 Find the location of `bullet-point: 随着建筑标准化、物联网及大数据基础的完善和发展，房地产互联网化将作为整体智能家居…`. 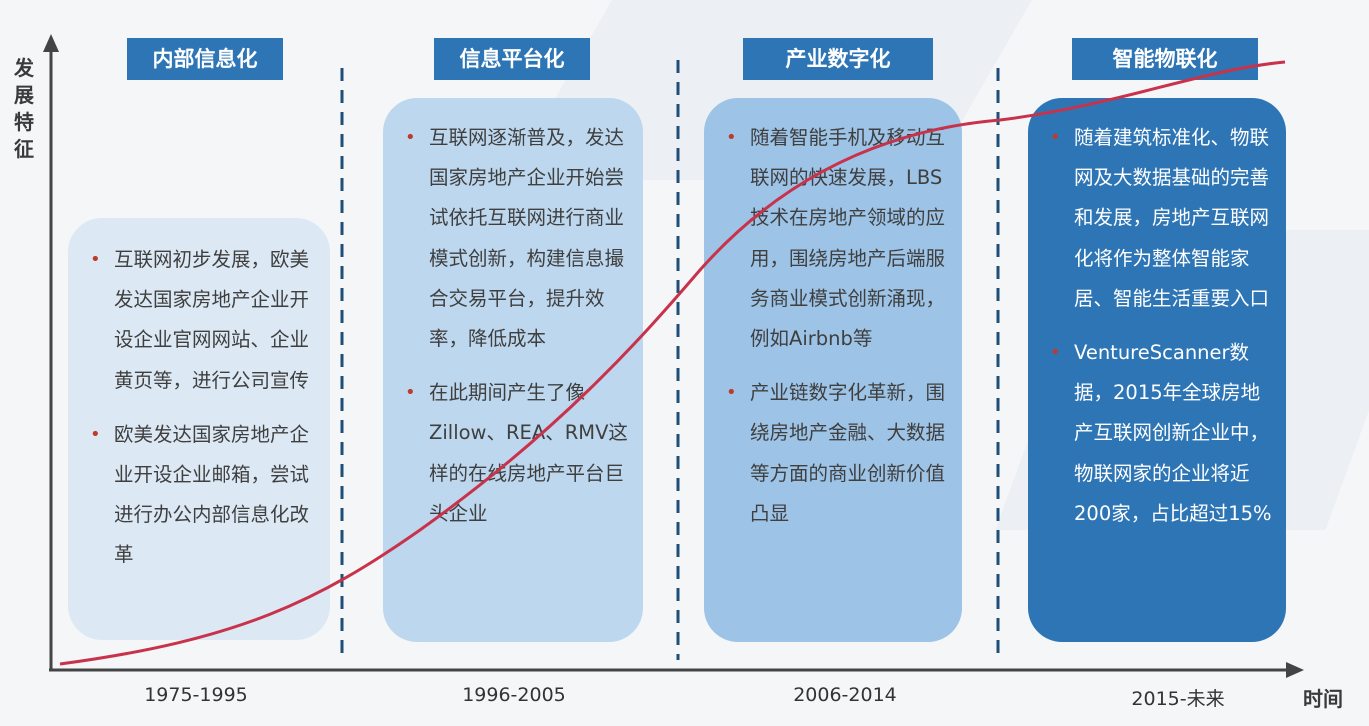

bullet-point: 随着建筑标准化、物联网及大数据基础的完善和发展，房地产互联网化将作为整体智能家居… is located at coordinates (1156, 218).